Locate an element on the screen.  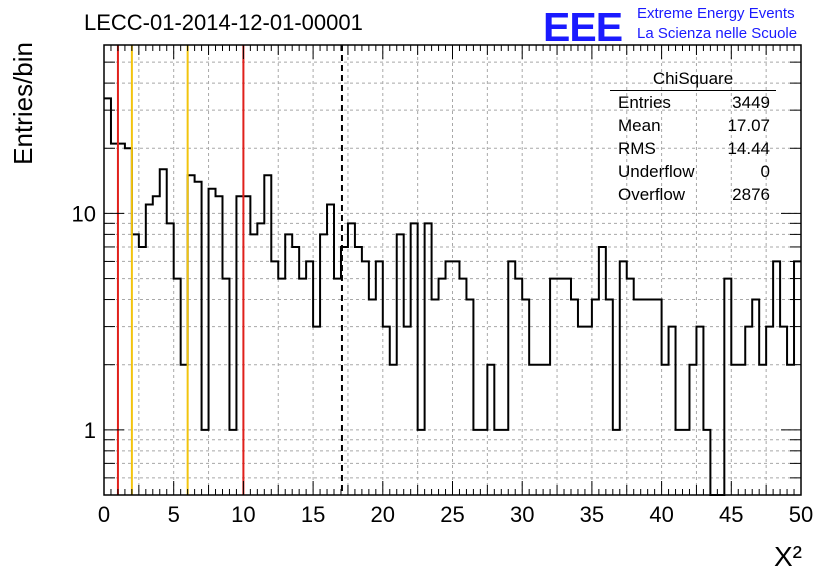
x-tick-label: 10 is located at coordinates (243, 514).